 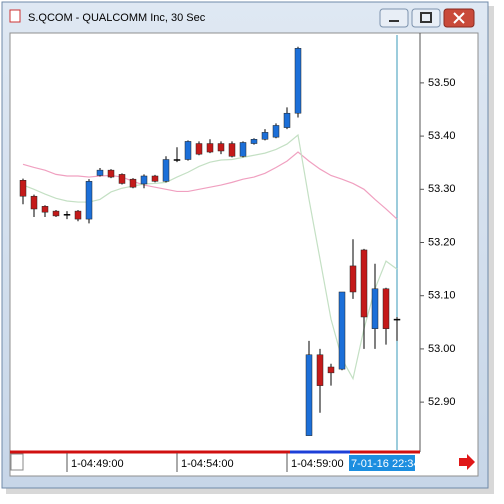 I want to click on app-icon, so click(x=15, y=16).